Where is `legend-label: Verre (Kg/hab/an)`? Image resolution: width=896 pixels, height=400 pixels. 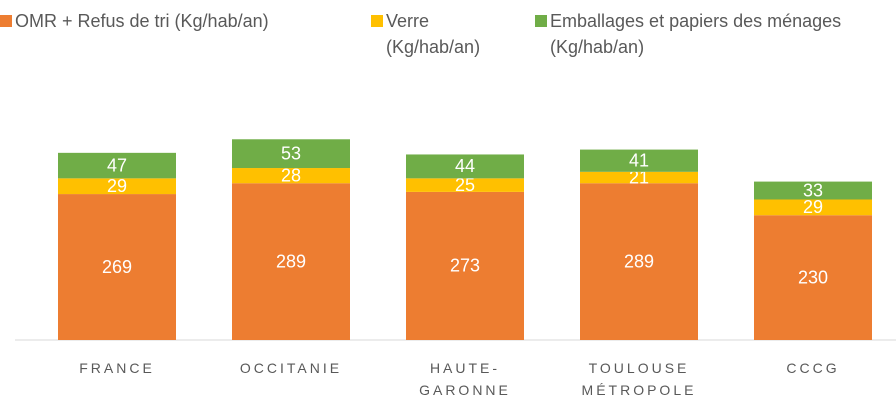 legend-label: Verre (Kg/hab/an) is located at coordinates (433, 34).